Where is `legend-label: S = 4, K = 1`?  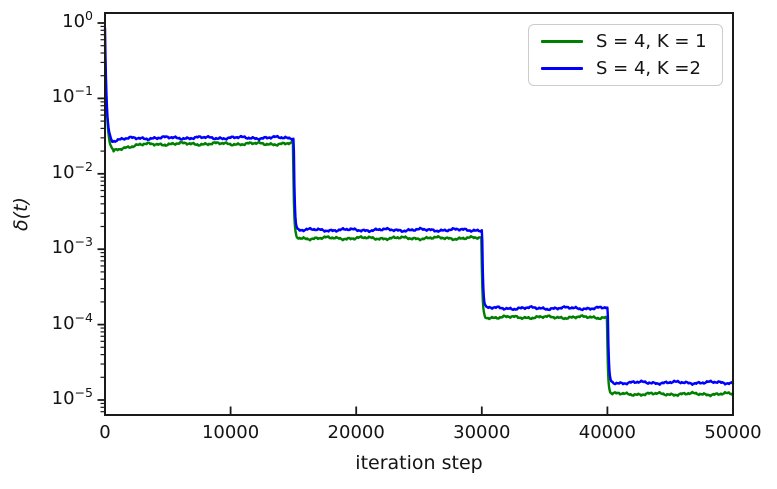 legend-label: S = 4, K = 1 is located at coordinates (651, 41).